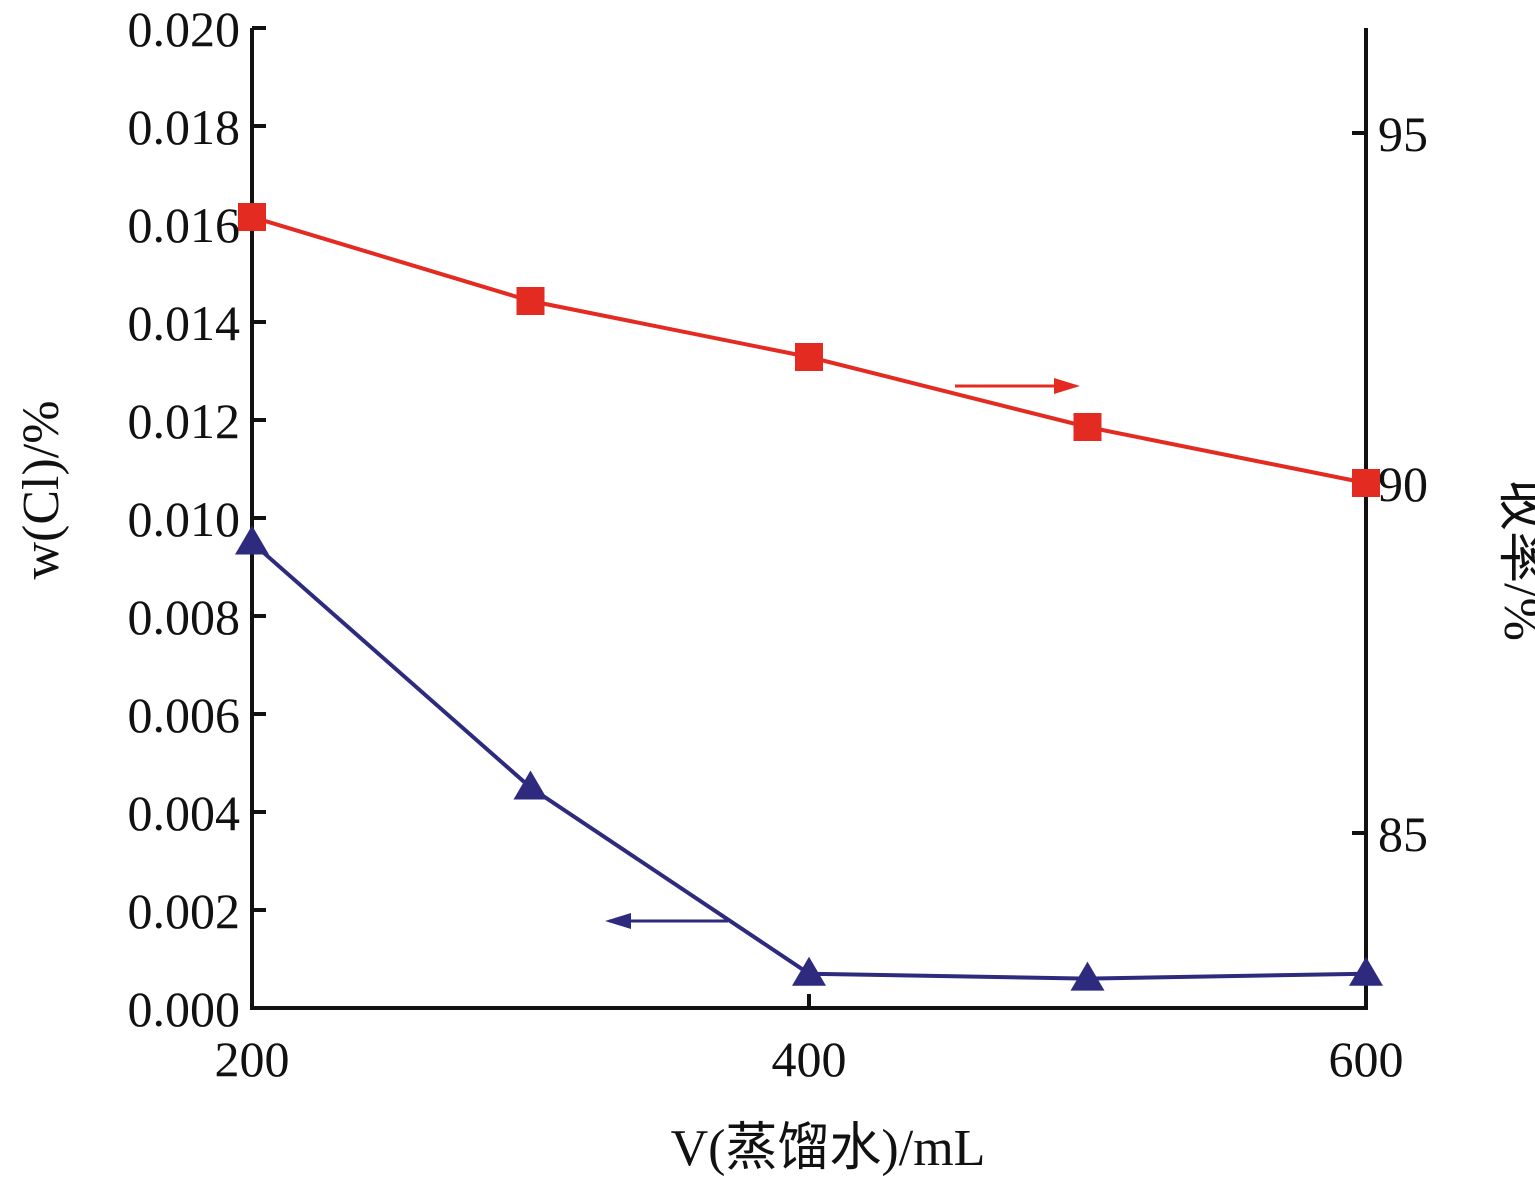 This screenshot has height=1181, width=1535. Describe the element at coordinates (184, 519) in the screenshot. I see `y-left-tick-label: 0.010` at that location.